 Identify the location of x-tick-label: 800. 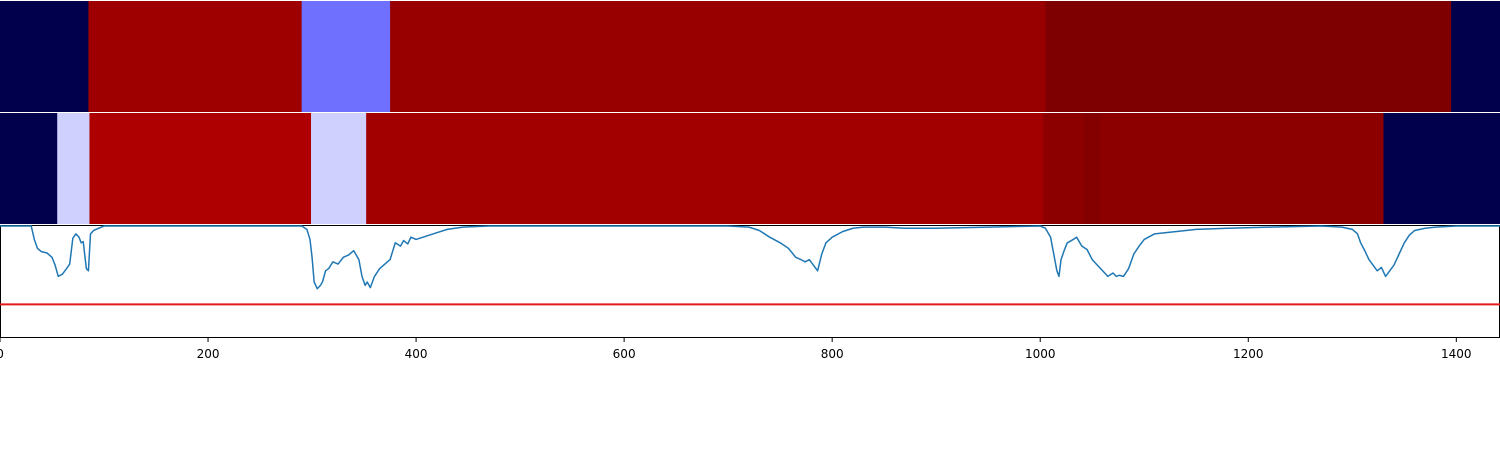
(832, 354).